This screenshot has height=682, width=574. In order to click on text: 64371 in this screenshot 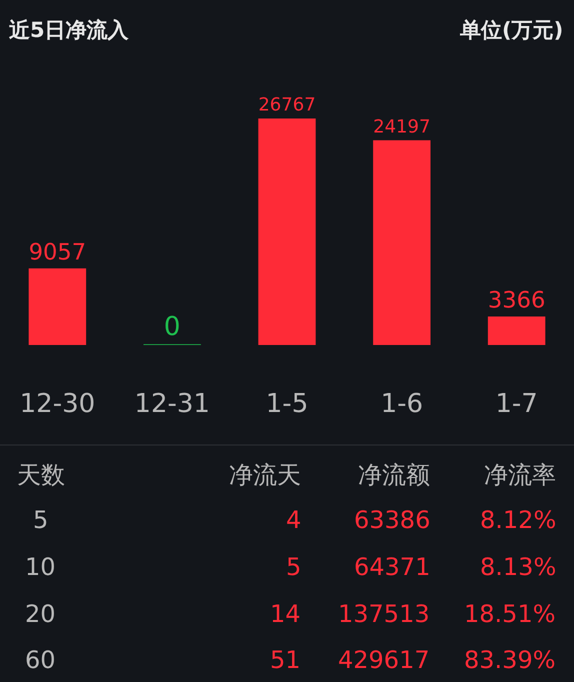, I will do `click(392, 567)`.